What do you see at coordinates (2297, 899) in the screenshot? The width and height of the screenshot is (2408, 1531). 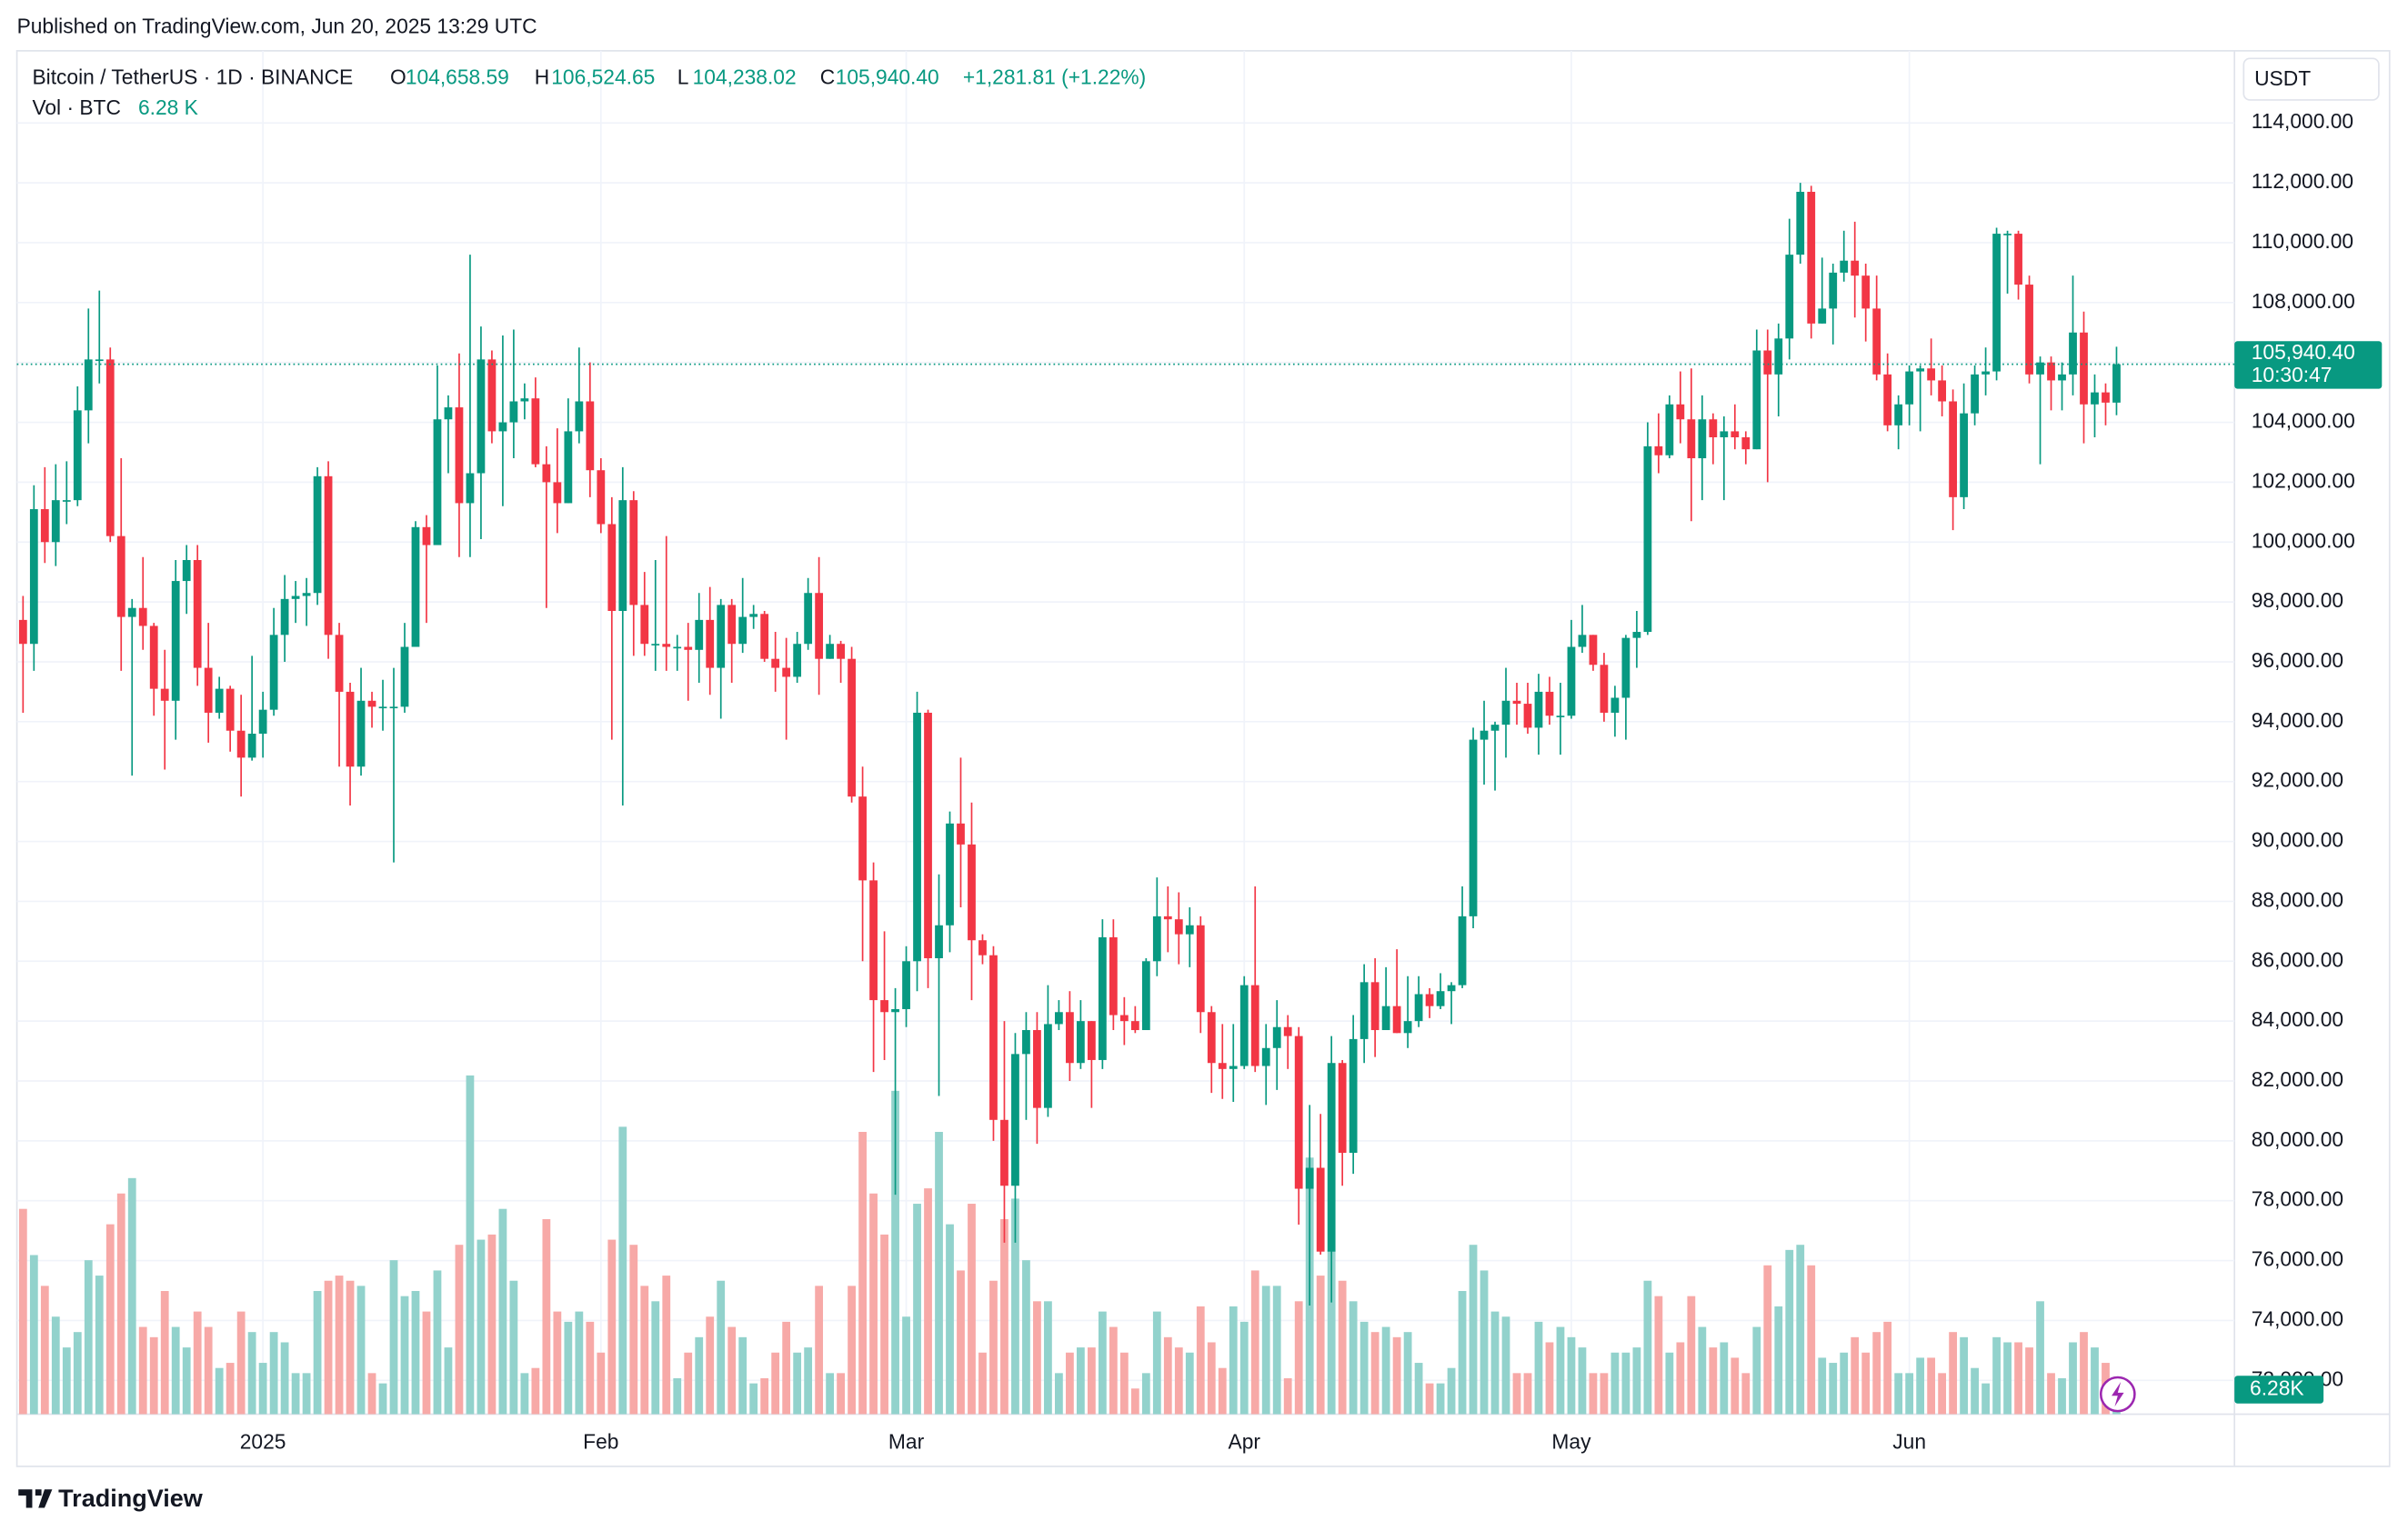 I see `y-tick-label: 88,000.00` at bounding box center [2297, 899].